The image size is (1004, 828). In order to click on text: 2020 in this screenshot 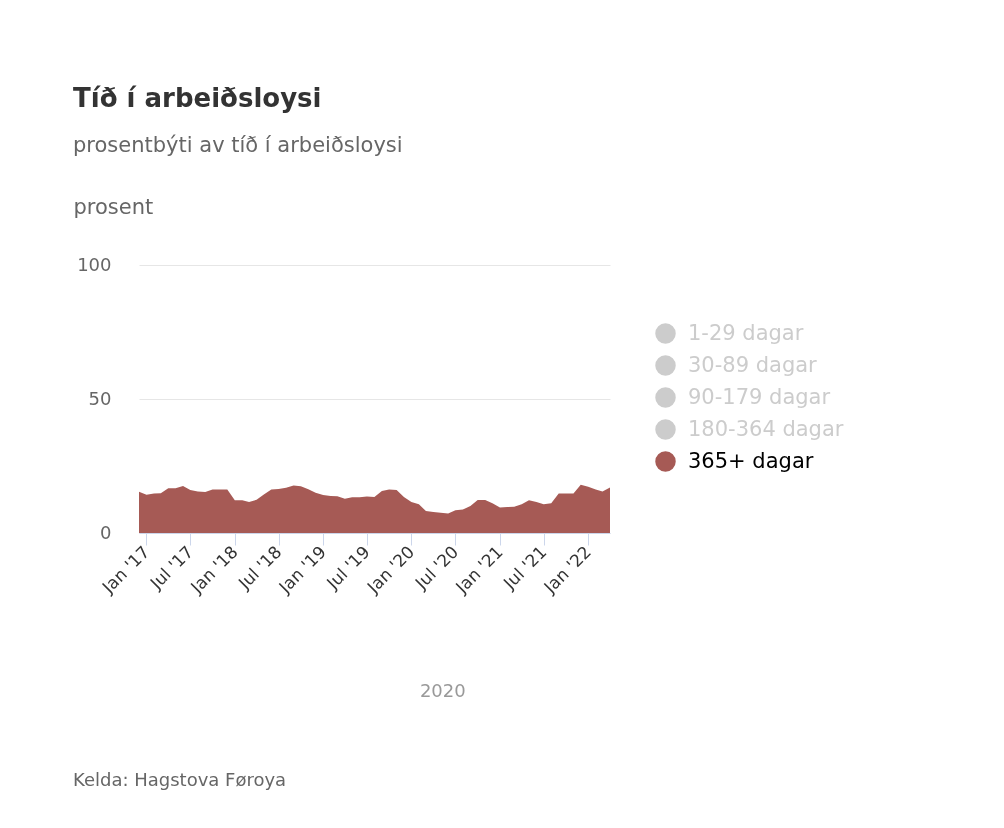, I will do `click(442, 690)`.